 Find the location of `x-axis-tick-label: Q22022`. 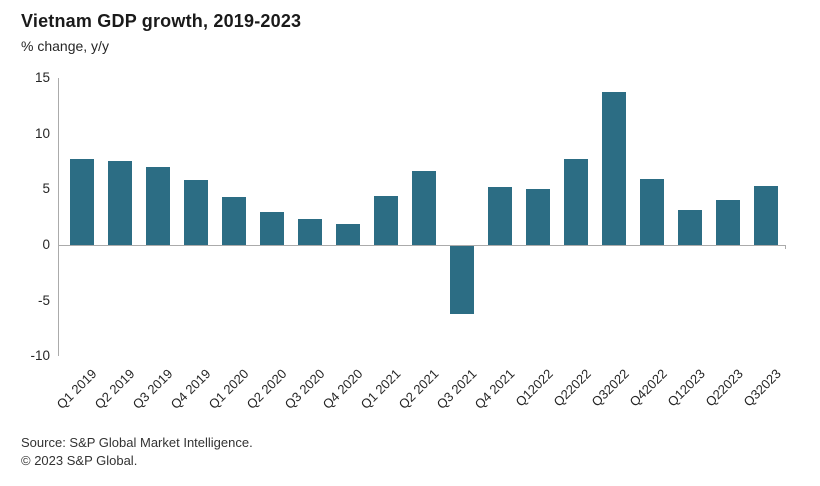

x-axis-tick-label: Q22022 is located at coordinates (572, 388).